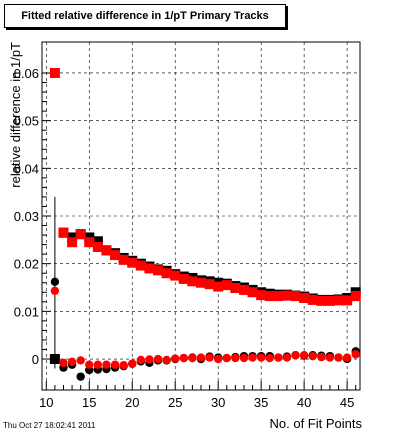 This screenshot has height=433, width=400. What do you see at coordinates (26, 264) in the screenshot?
I see `y-tick-label: 0.02` at bounding box center [26, 264].